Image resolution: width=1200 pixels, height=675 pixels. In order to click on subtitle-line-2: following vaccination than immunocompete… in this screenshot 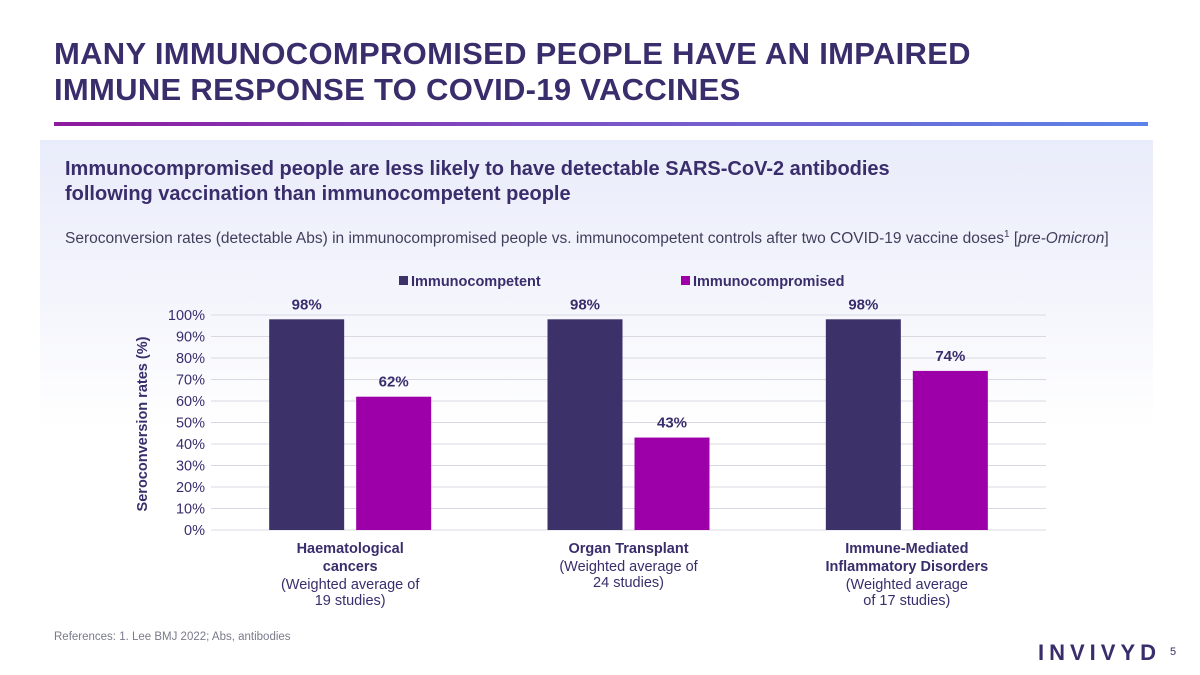, I will do `click(318, 194)`.